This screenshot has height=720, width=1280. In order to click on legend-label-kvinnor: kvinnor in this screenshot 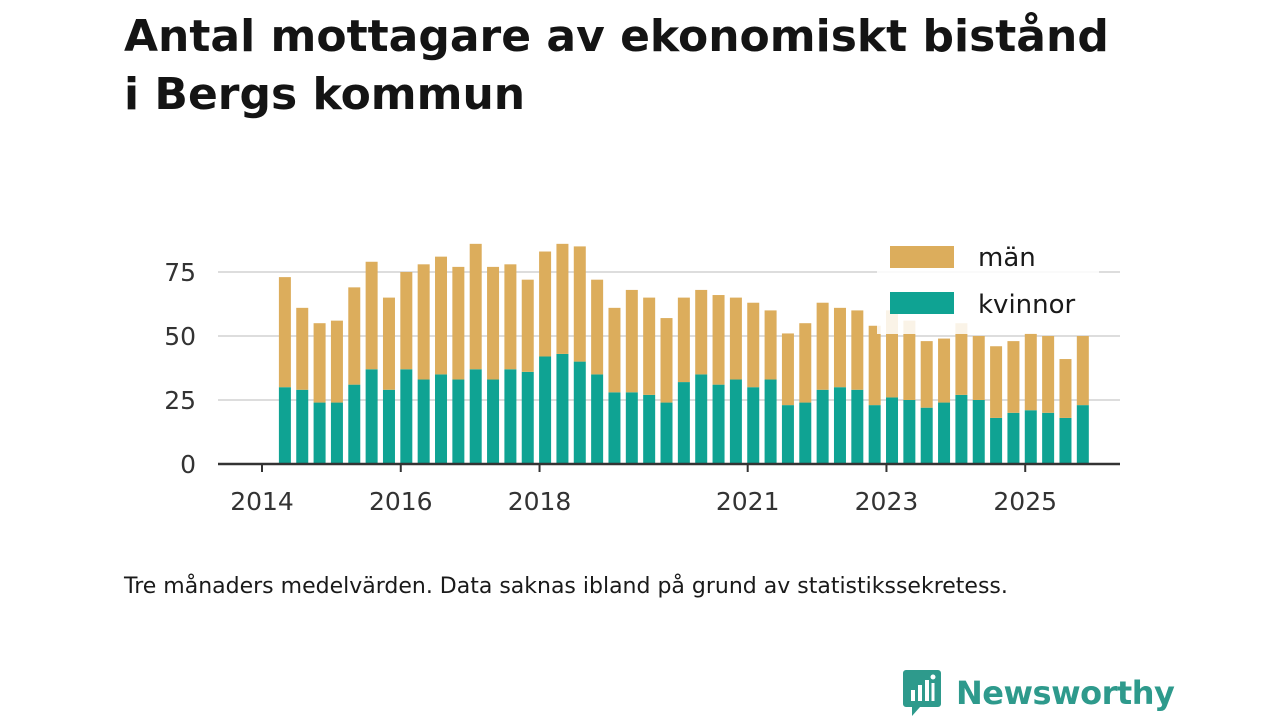, I will do `click(1027, 305)`.